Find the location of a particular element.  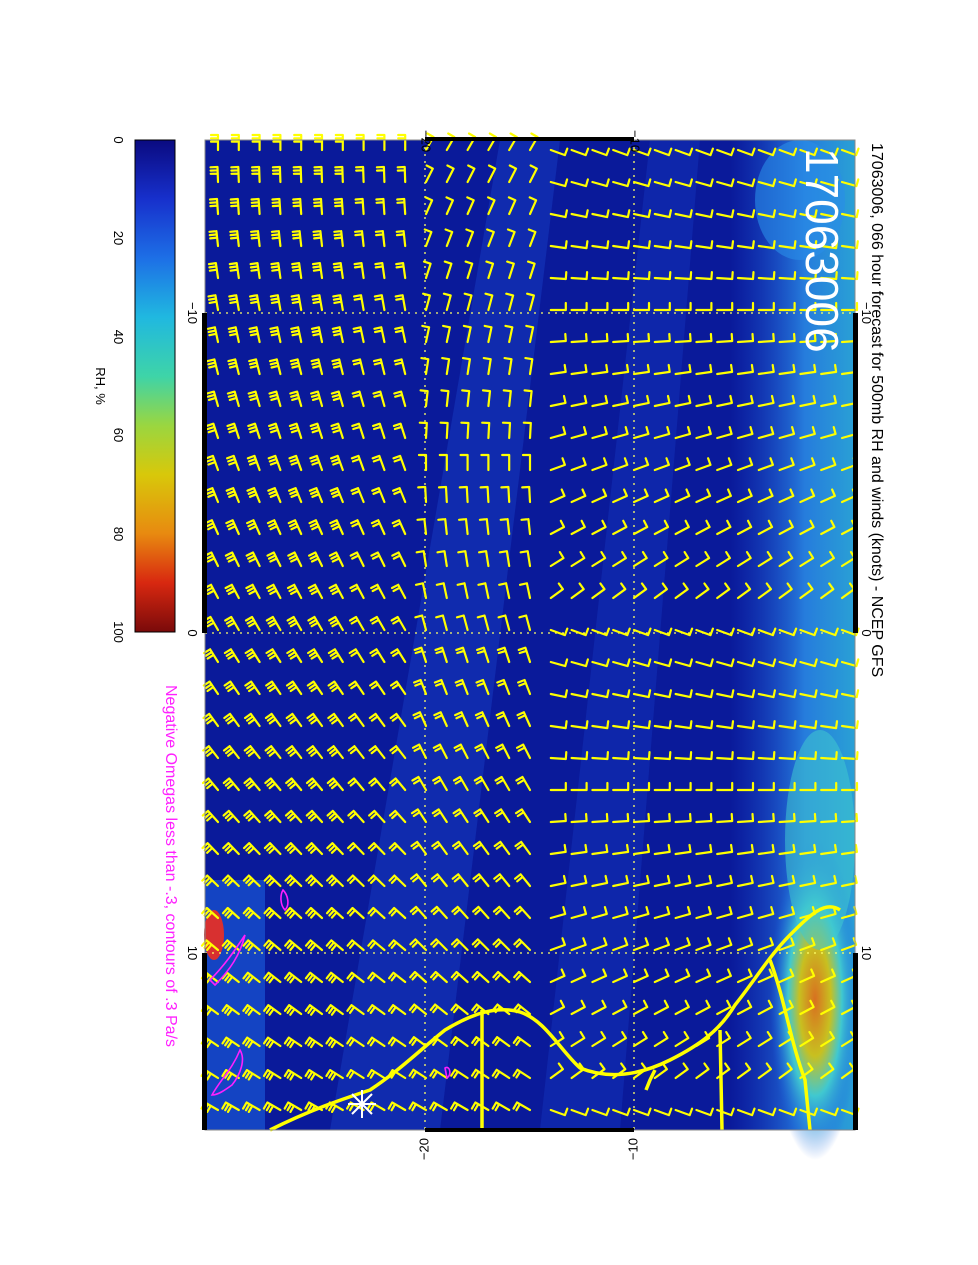

coastline is located at coordinates (555, 1018).